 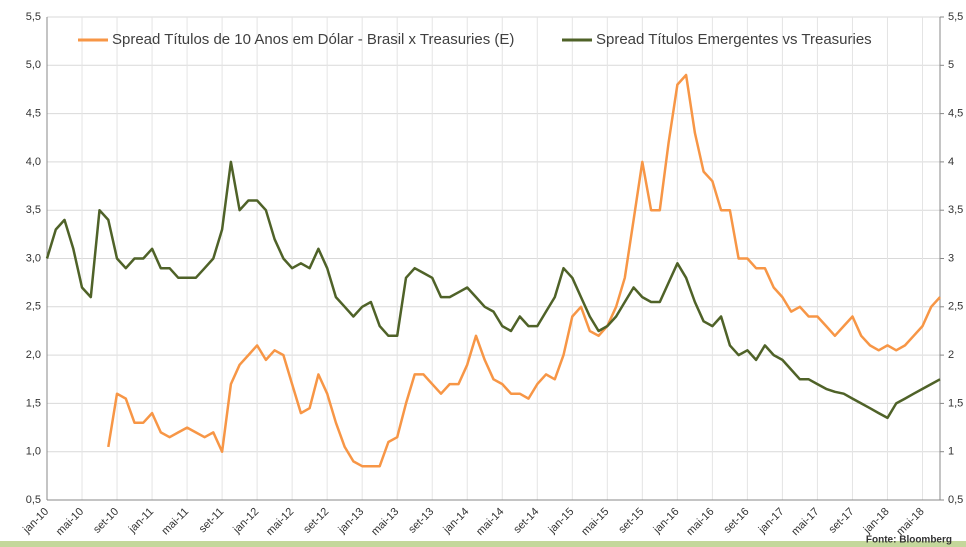 I want to click on y2-tick-label: 2, so click(x=951, y=355).